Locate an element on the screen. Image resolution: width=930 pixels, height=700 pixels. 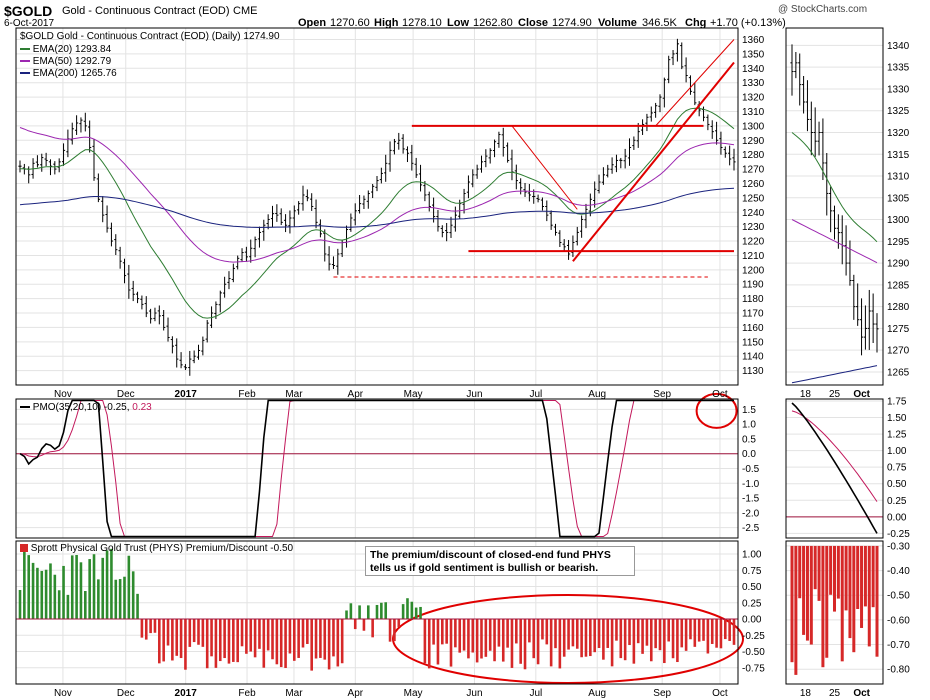
price-x-tick: Jul is located at coordinates (535, 394).